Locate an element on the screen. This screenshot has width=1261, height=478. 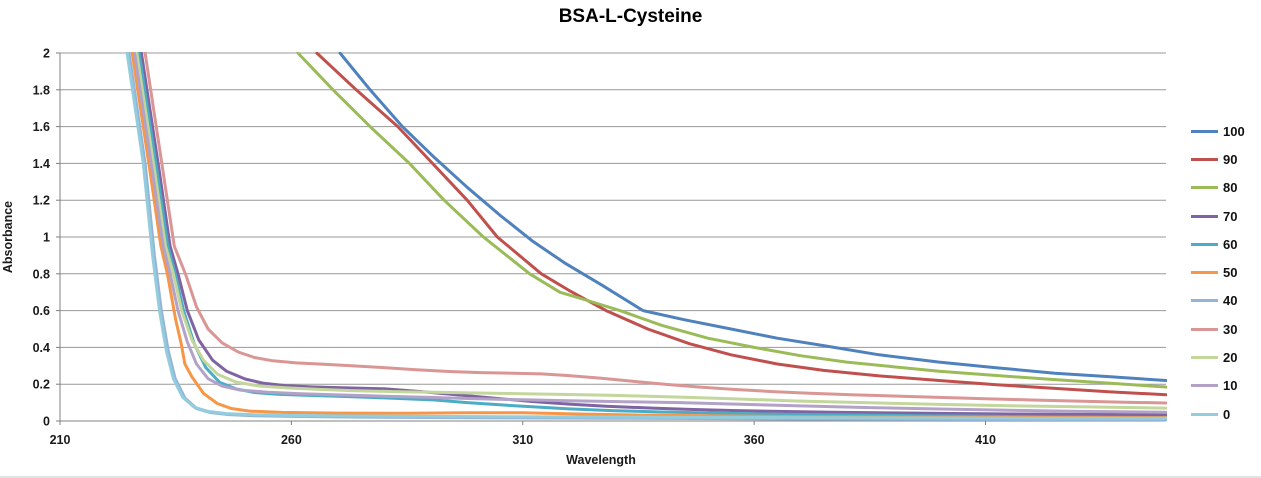
x-axis-title: Wavelength is located at coordinates (601, 460).